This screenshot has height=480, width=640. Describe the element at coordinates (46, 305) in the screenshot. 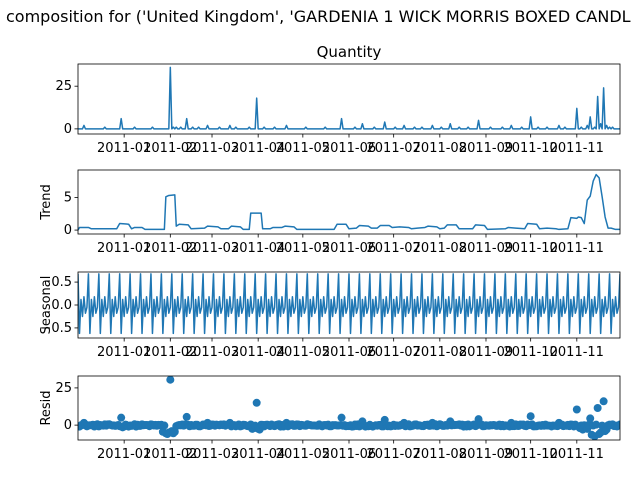

I see `y-axis-label: Seasonal` at that location.